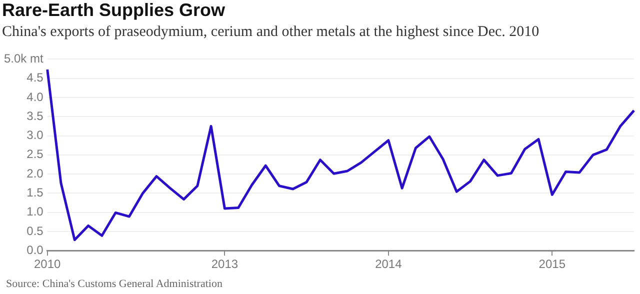 This screenshot has width=640, height=294. I want to click on x-tick-label: 2015, so click(552, 264).